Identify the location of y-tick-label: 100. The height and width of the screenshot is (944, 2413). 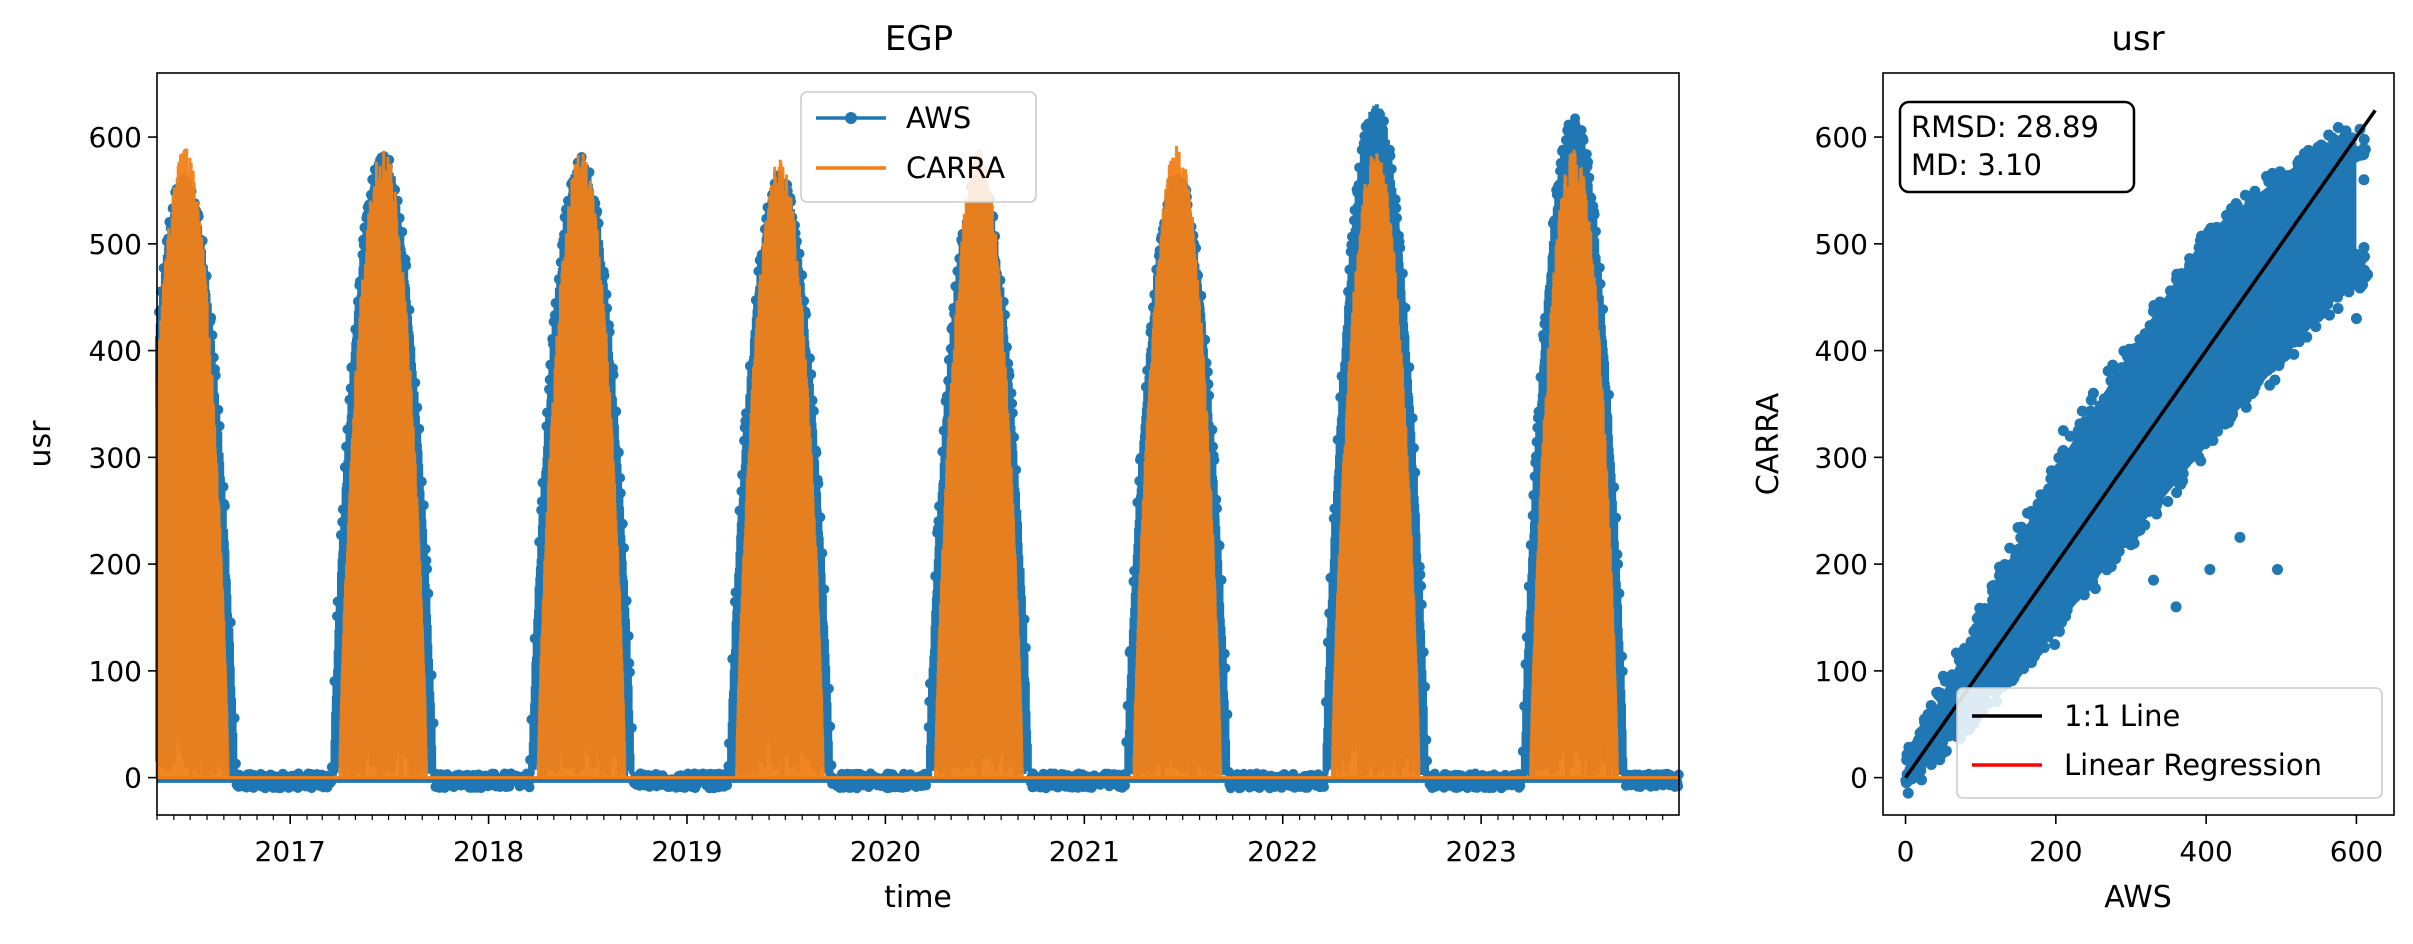
(115, 671).